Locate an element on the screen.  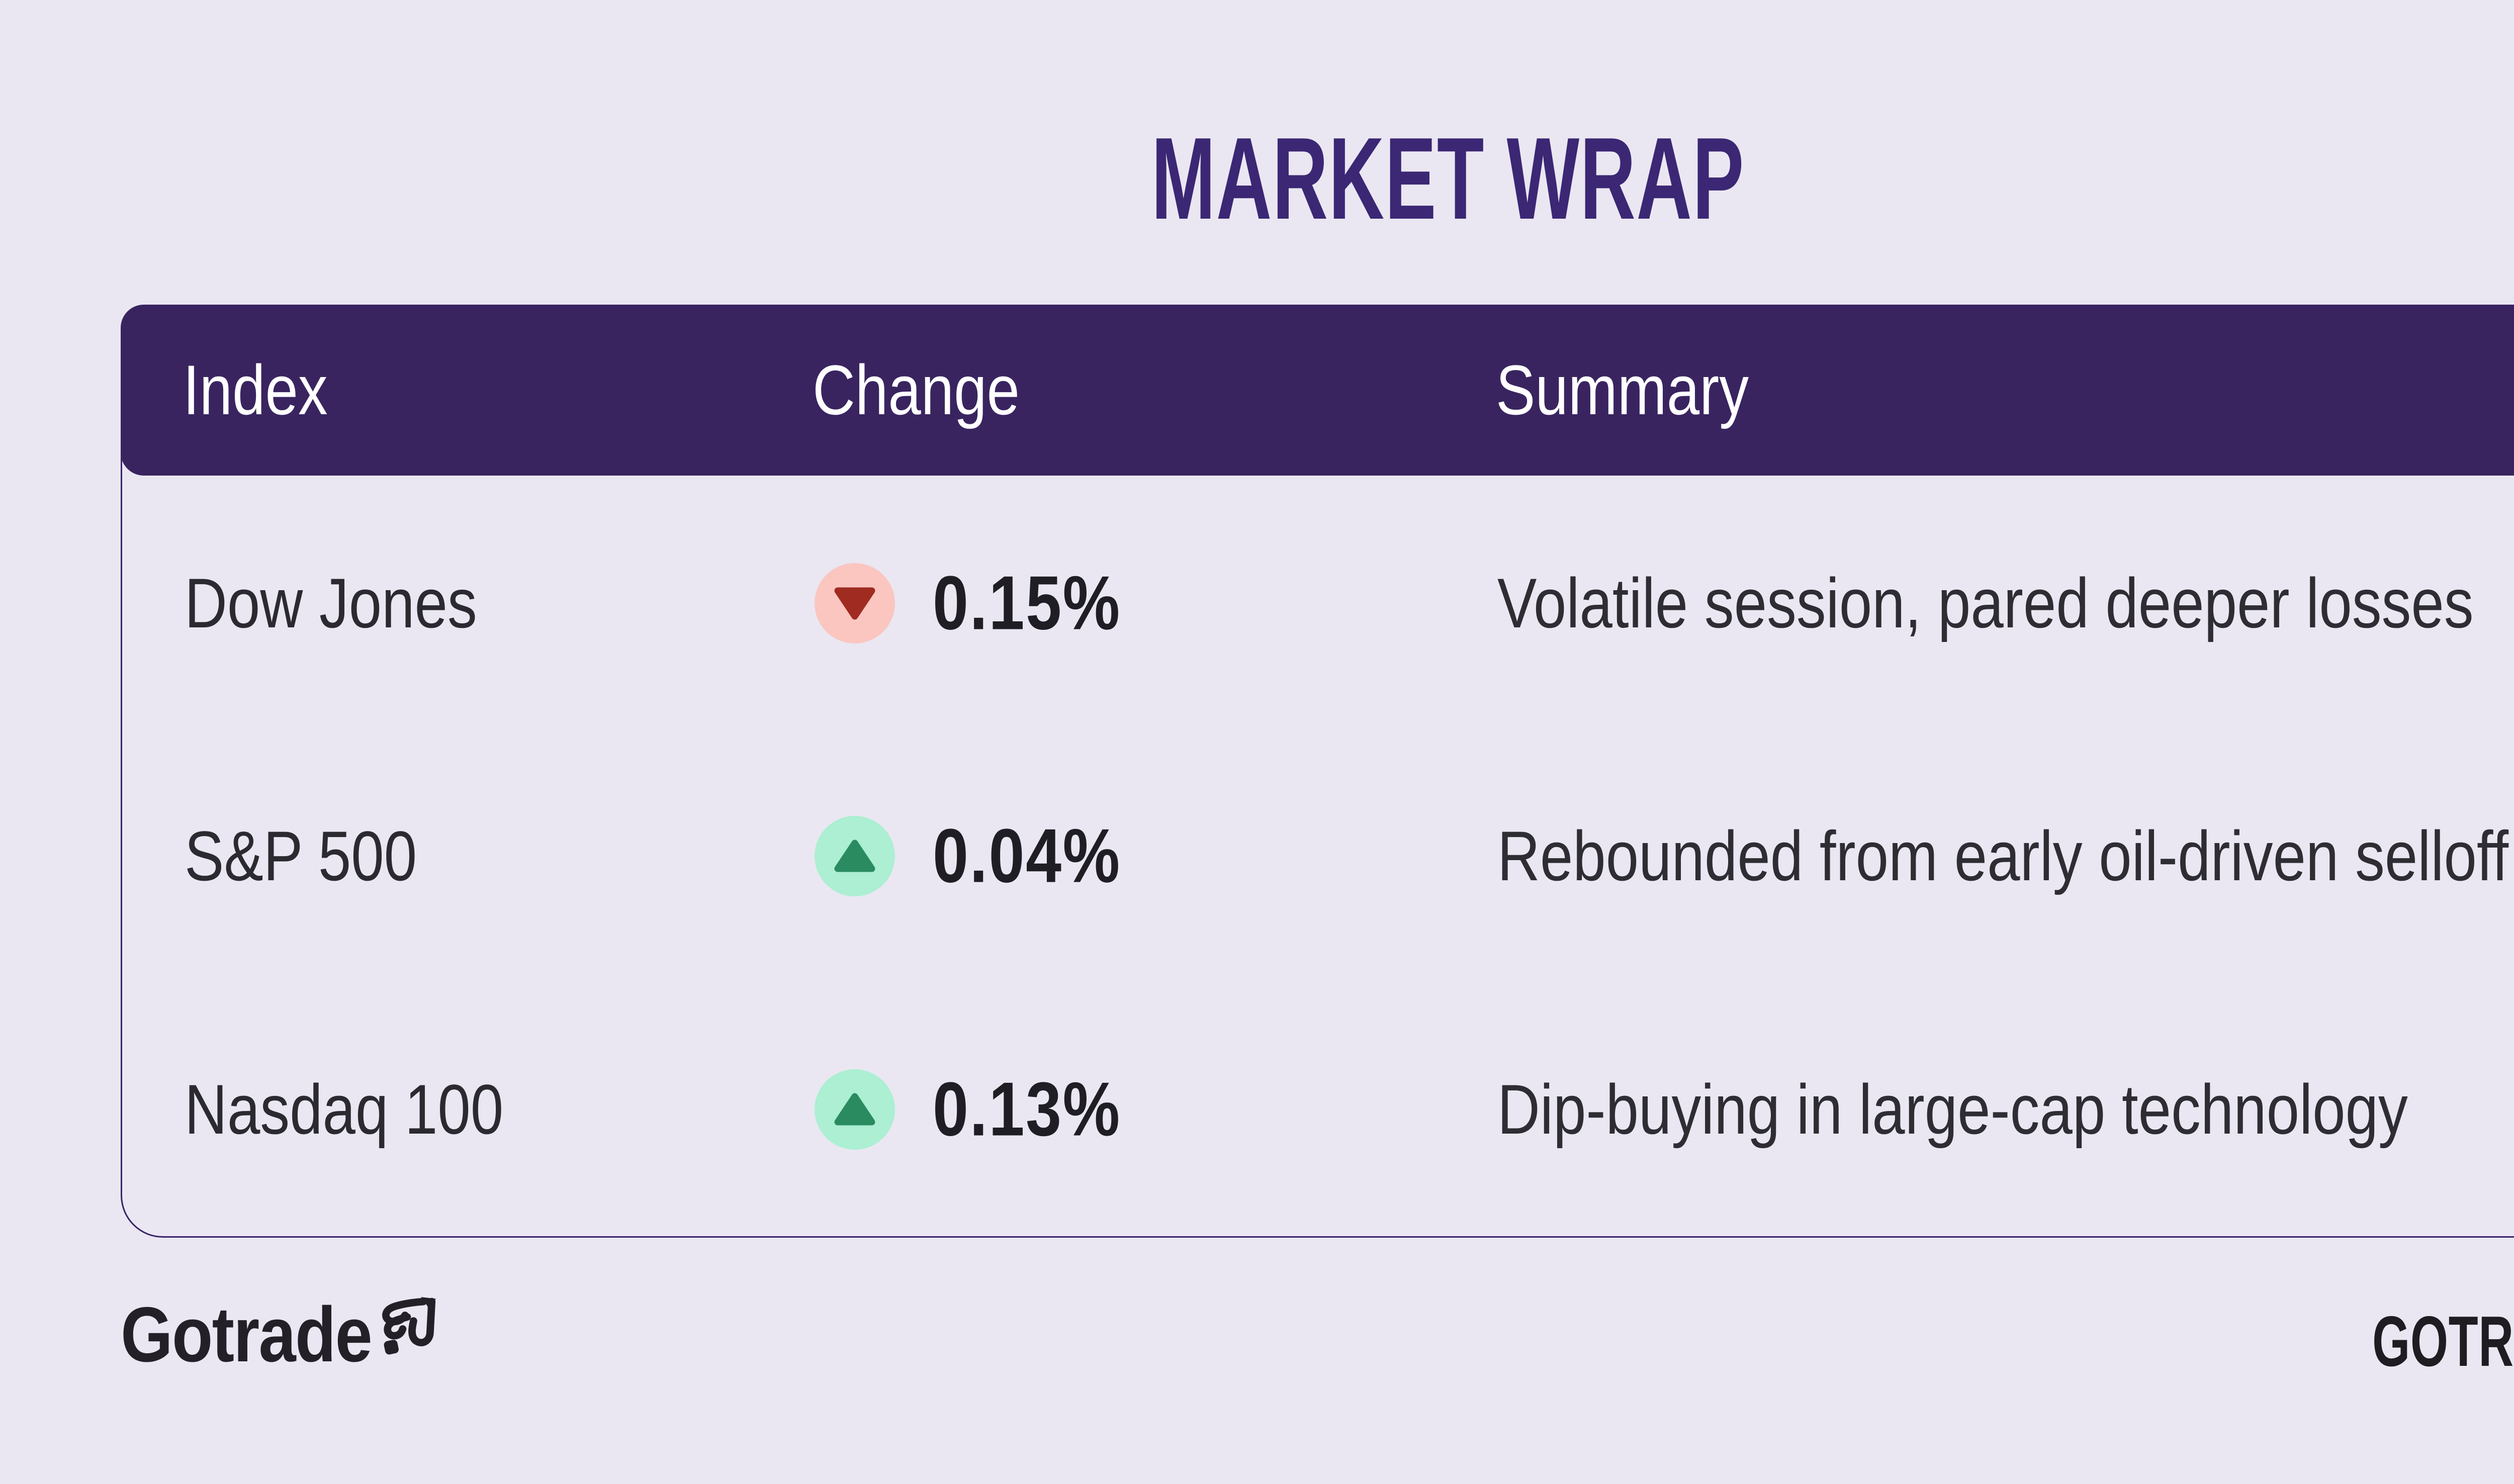
index-name: S&P 500 is located at coordinates (301, 856).